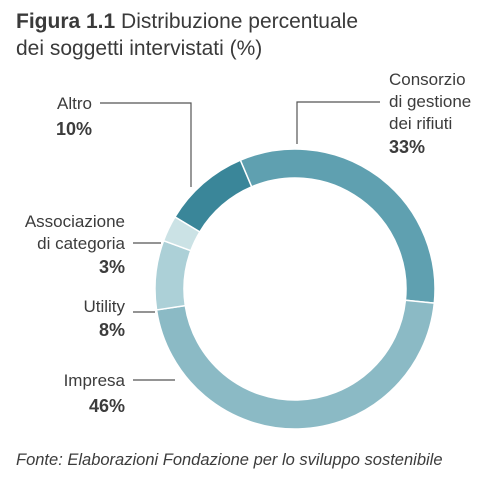 The height and width of the screenshot is (485, 500). I want to click on label-impresa: Impresa, so click(95, 380).